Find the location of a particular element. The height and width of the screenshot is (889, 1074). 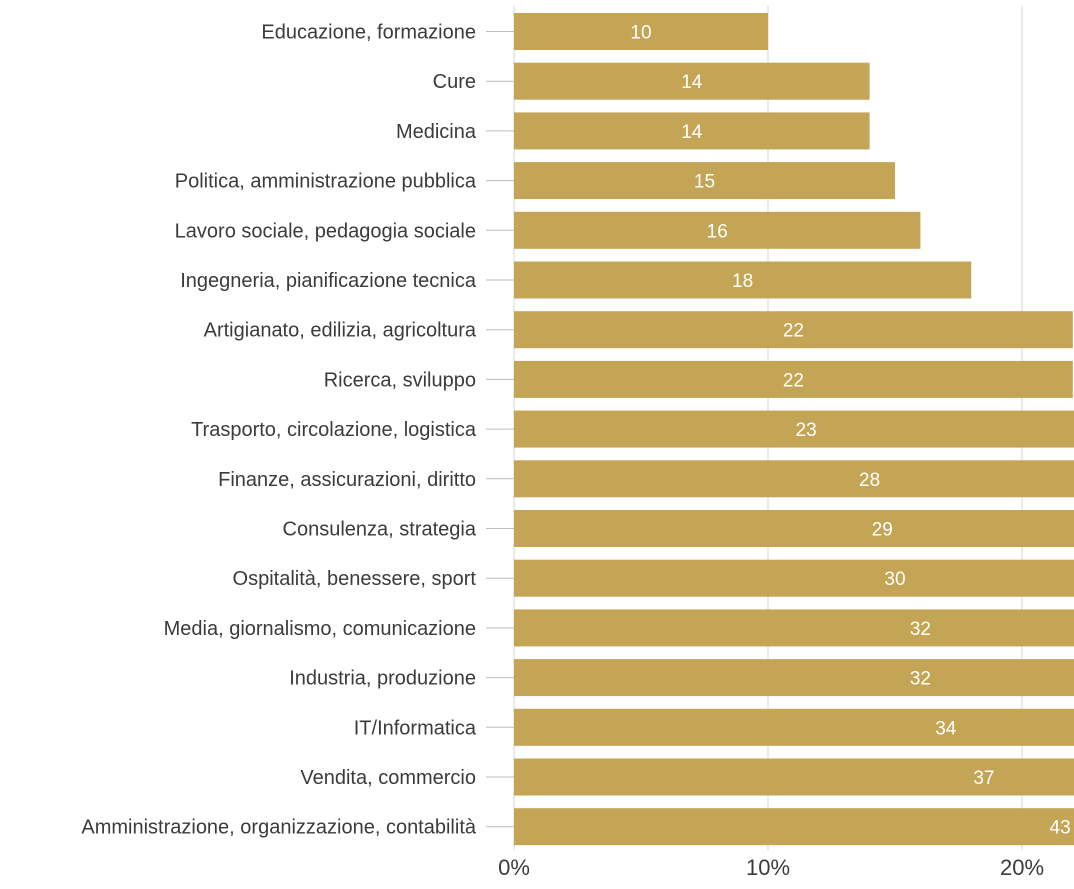

value-label: 10 is located at coordinates (640, 33).